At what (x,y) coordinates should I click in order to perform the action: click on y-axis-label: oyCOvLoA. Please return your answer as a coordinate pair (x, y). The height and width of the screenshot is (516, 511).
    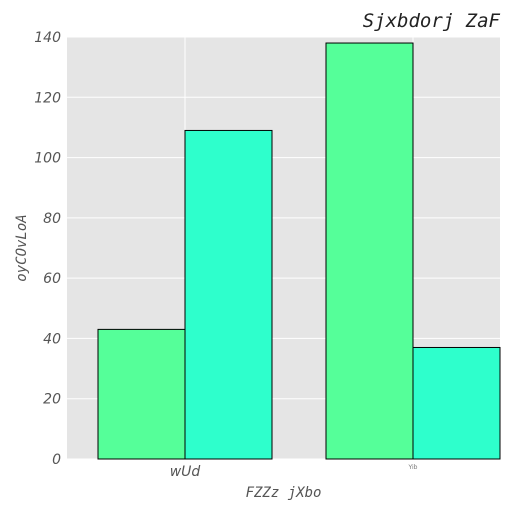
    Looking at the image, I should click on (22, 247).